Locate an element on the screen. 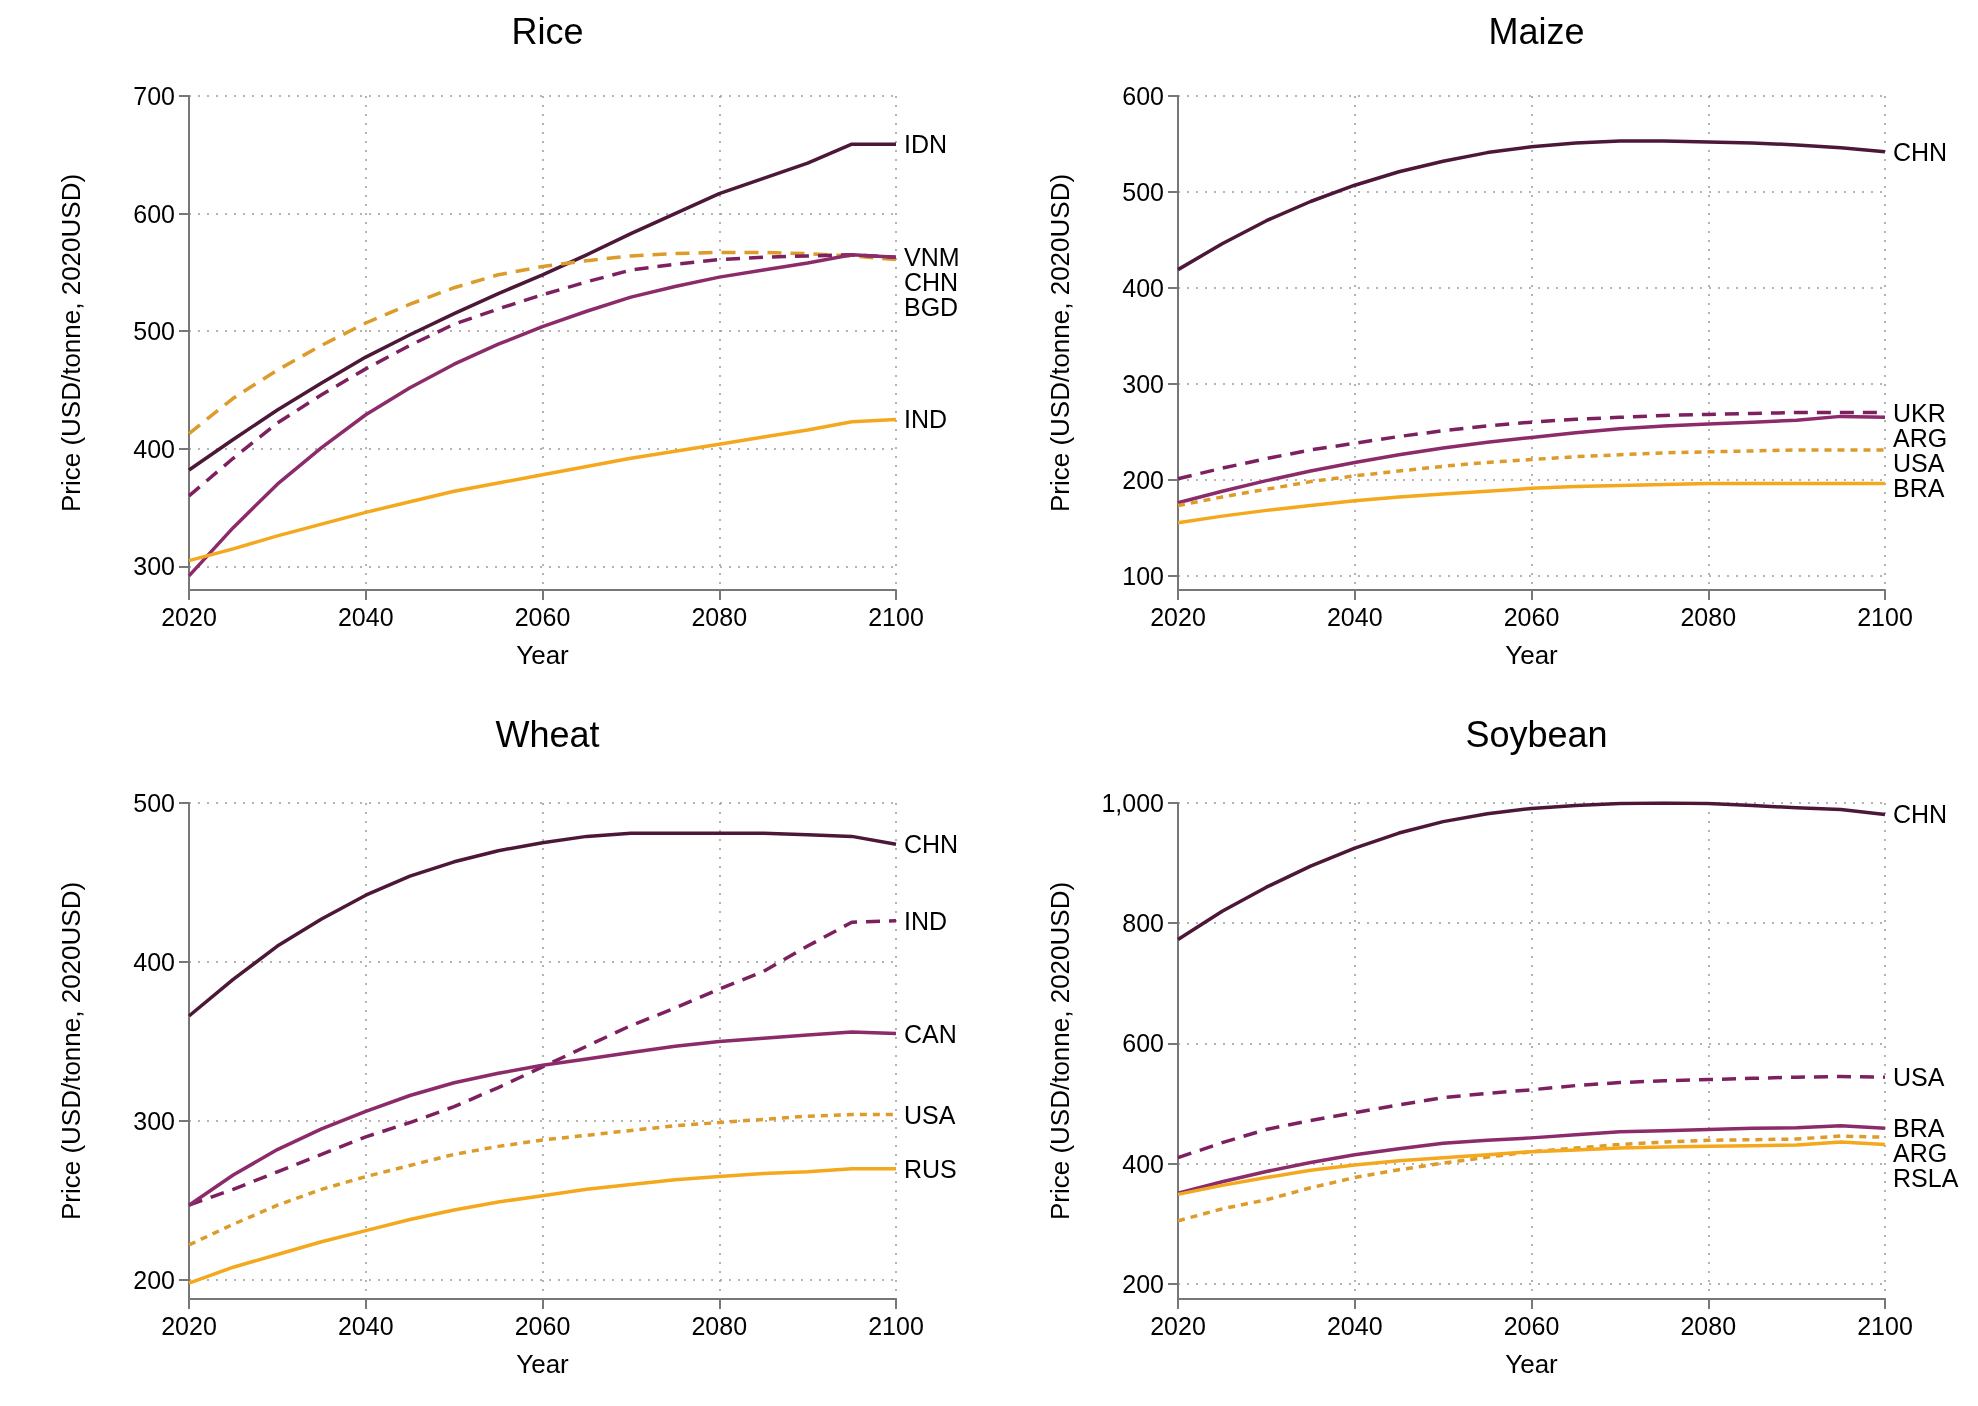 The width and height of the screenshot is (1978, 1406). y-tick-label: 100 is located at coordinates (1143, 575).